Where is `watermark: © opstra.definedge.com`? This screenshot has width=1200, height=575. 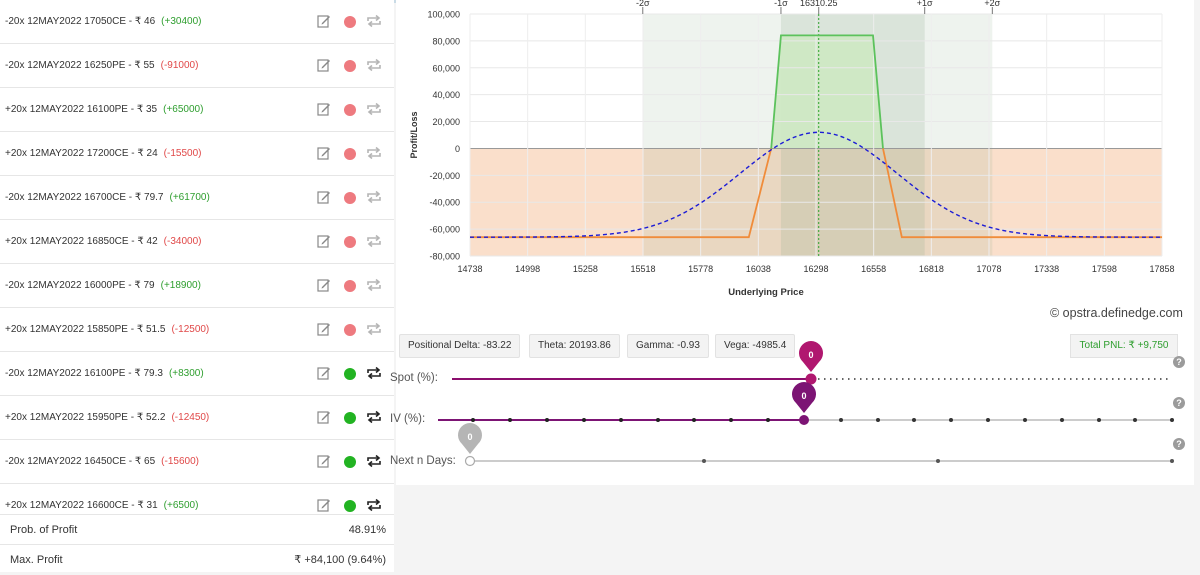 watermark: © opstra.definedge.com is located at coordinates (1116, 313).